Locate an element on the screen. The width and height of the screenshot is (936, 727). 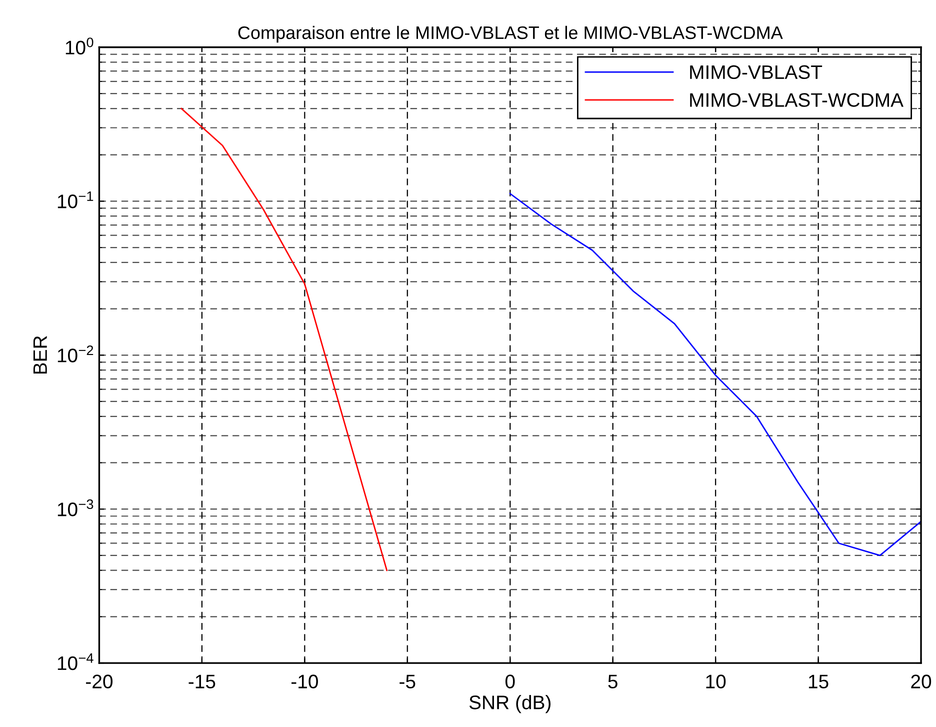
chart-title: Comparaison entre le MIMO-VBLAST et le MIMO-VBLAST-WCDMA is located at coordinates (510, 34).